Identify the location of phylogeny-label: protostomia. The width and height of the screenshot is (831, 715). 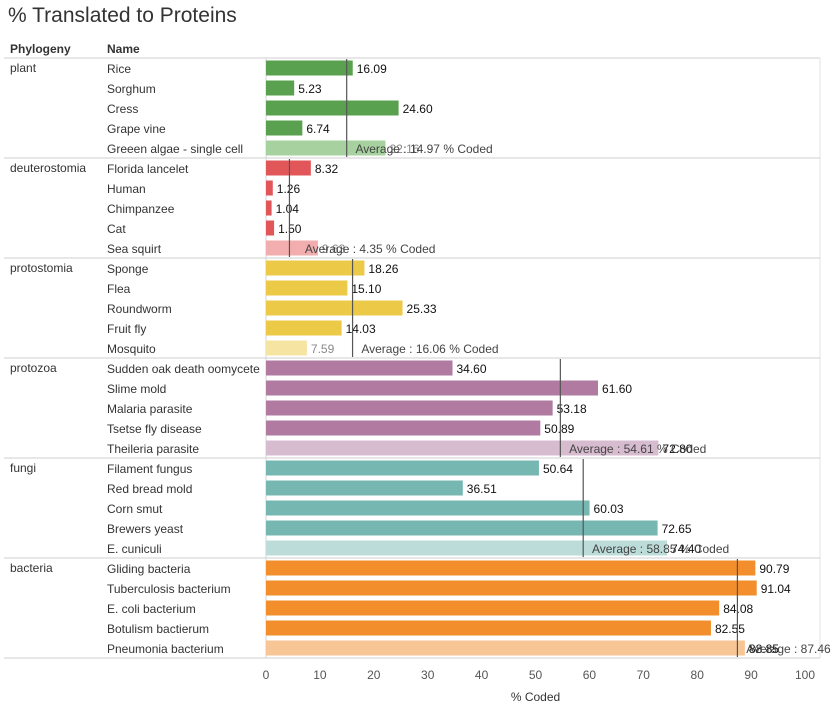
(41, 268).